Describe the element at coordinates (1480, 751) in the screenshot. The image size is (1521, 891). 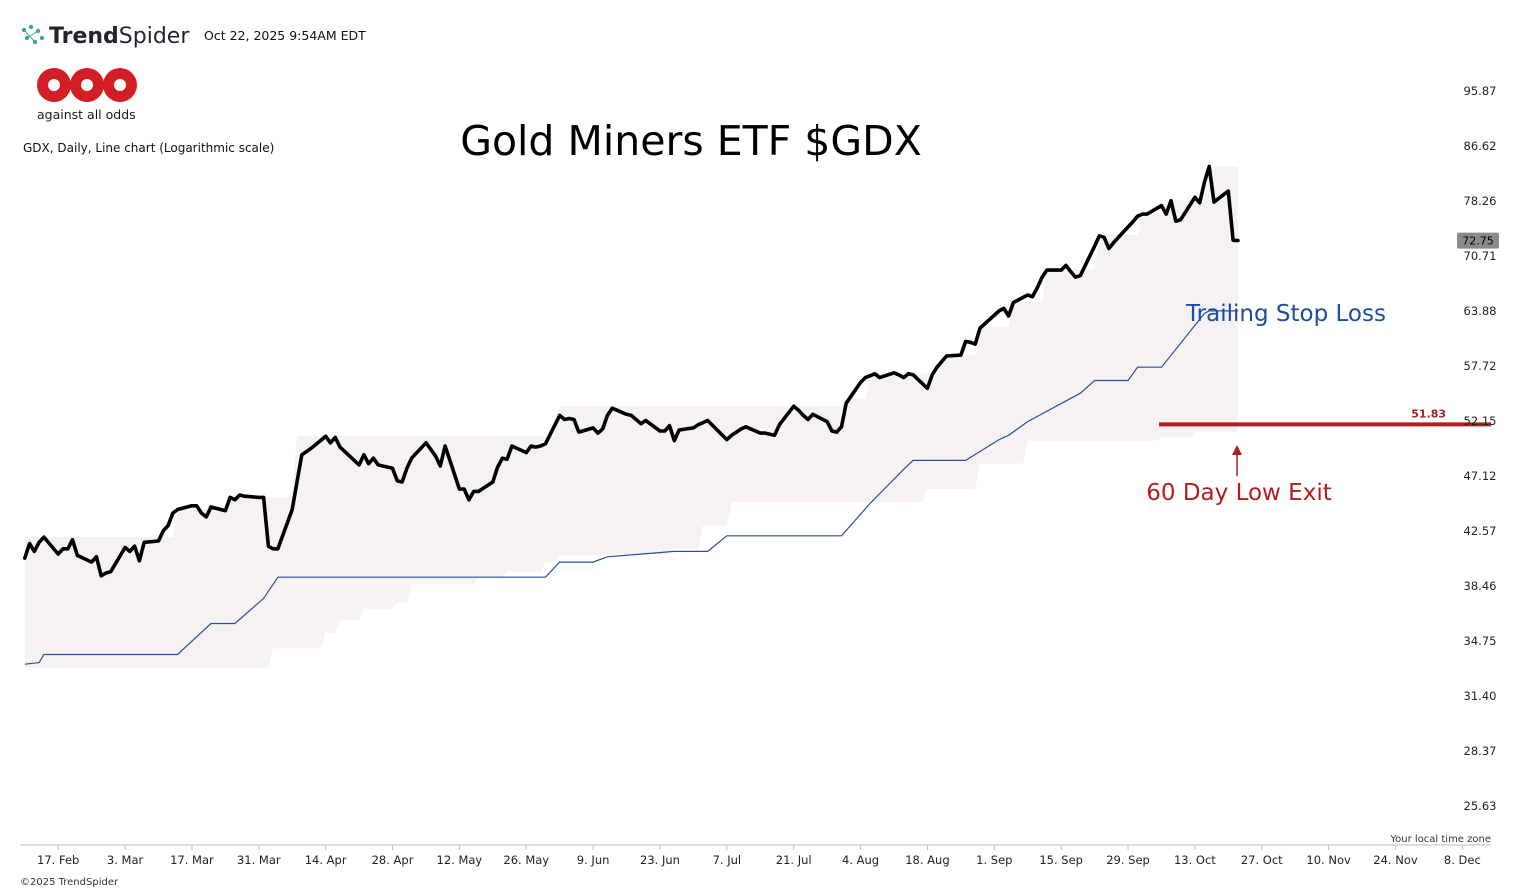
I see `y-tick-label: 28.37` at that location.